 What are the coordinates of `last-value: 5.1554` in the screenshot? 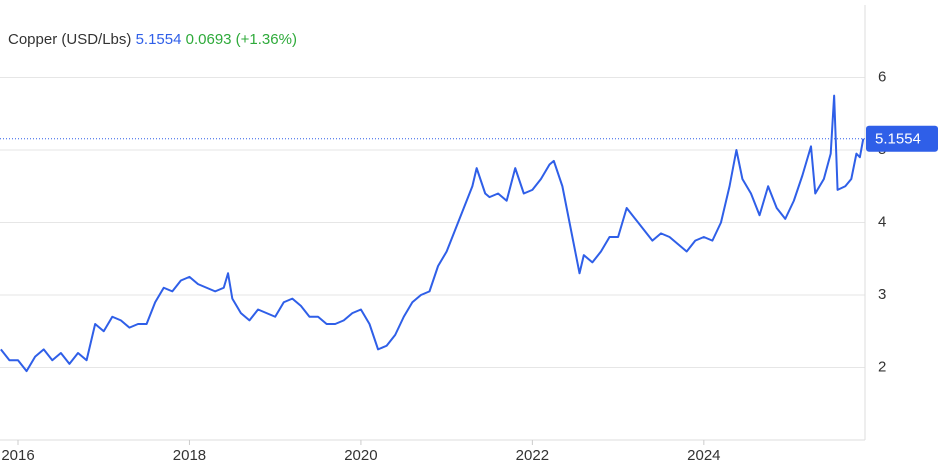 It's located at (159, 39).